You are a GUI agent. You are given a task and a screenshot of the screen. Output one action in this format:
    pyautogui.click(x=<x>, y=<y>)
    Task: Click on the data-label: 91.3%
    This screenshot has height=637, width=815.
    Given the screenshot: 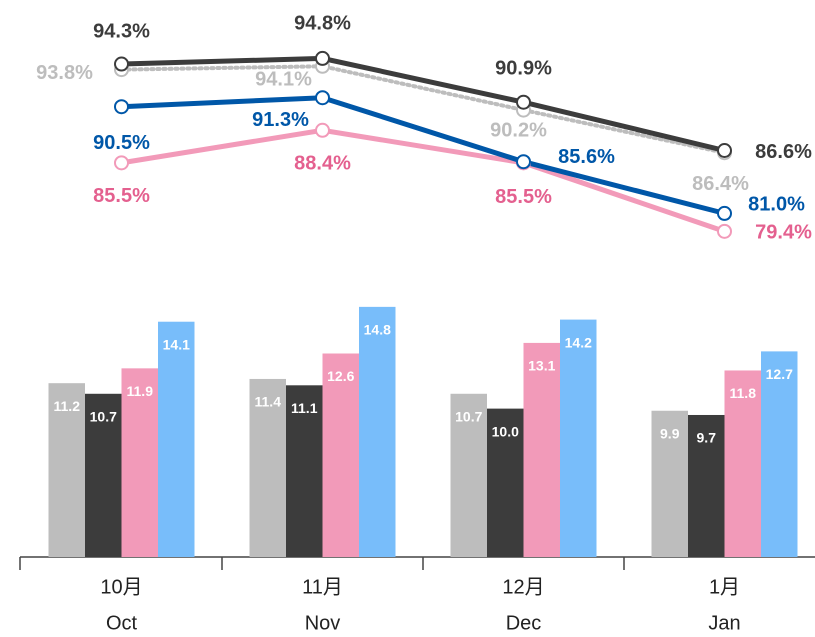 What is the action you would take?
    pyautogui.click(x=280, y=120)
    